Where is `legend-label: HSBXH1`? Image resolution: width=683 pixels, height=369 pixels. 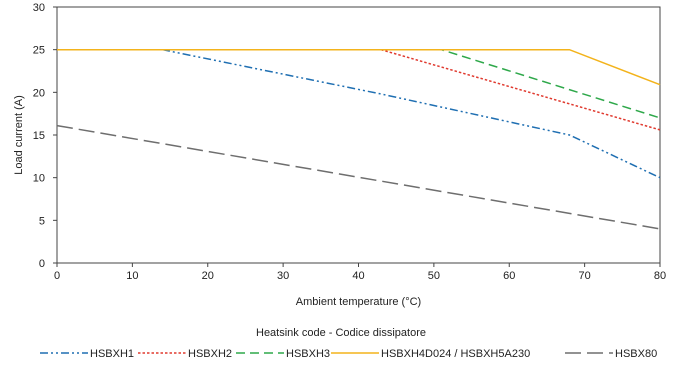
legend-label: HSBXH1 is located at coordinates (112, 354).